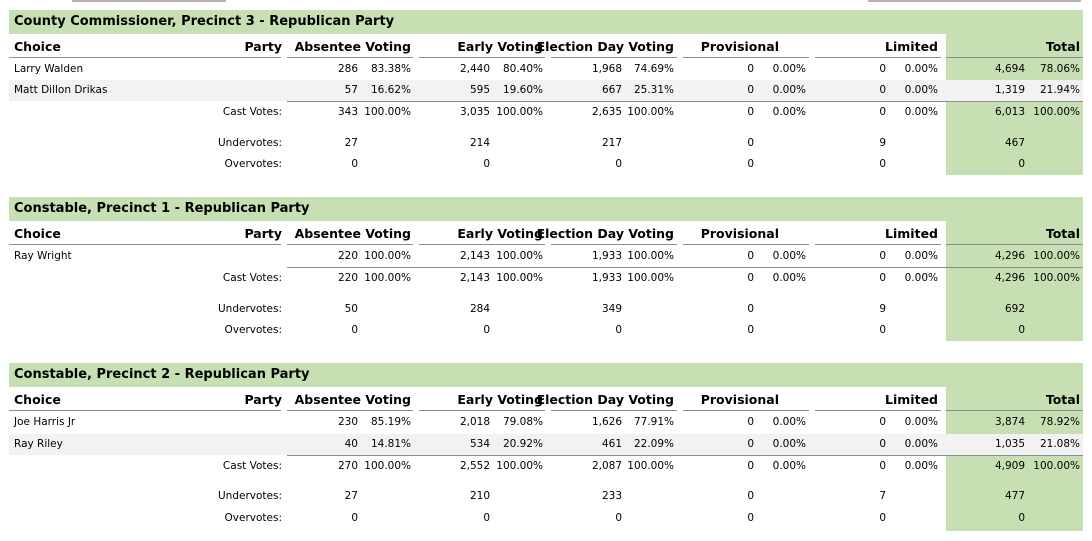 Image resolution: width=1092 pixels, height=541 pixels. I want to click on early-overvotes: 0, so click(486, 164).